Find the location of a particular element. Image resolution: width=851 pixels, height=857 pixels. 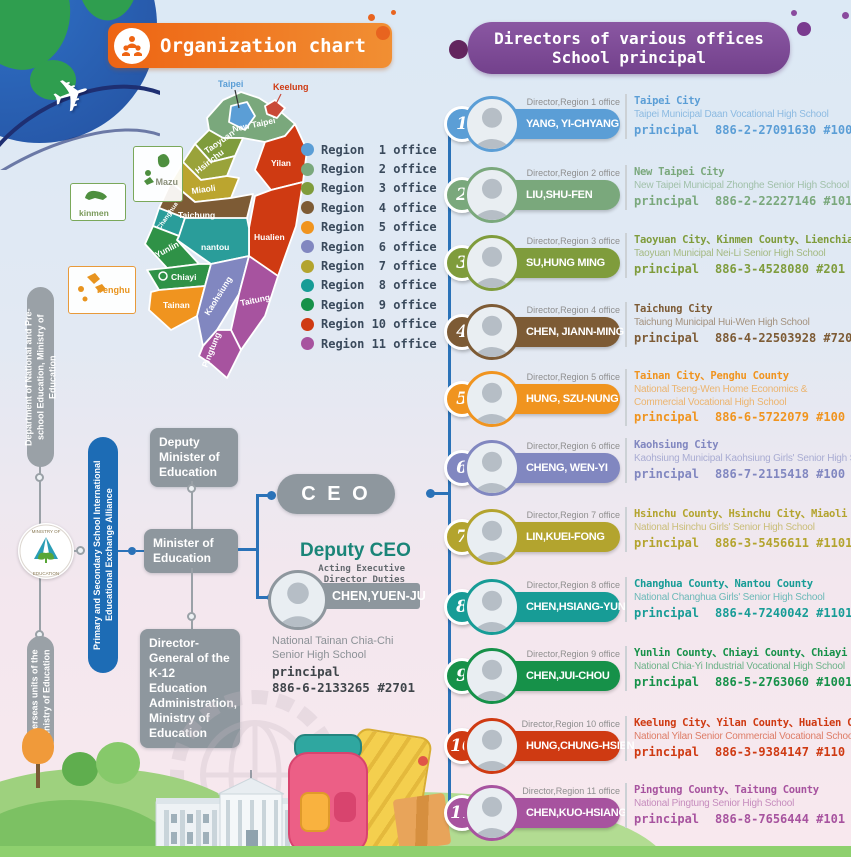

phone-number: 886-4-7240042 #1101 is located at coordinates (783, 612).